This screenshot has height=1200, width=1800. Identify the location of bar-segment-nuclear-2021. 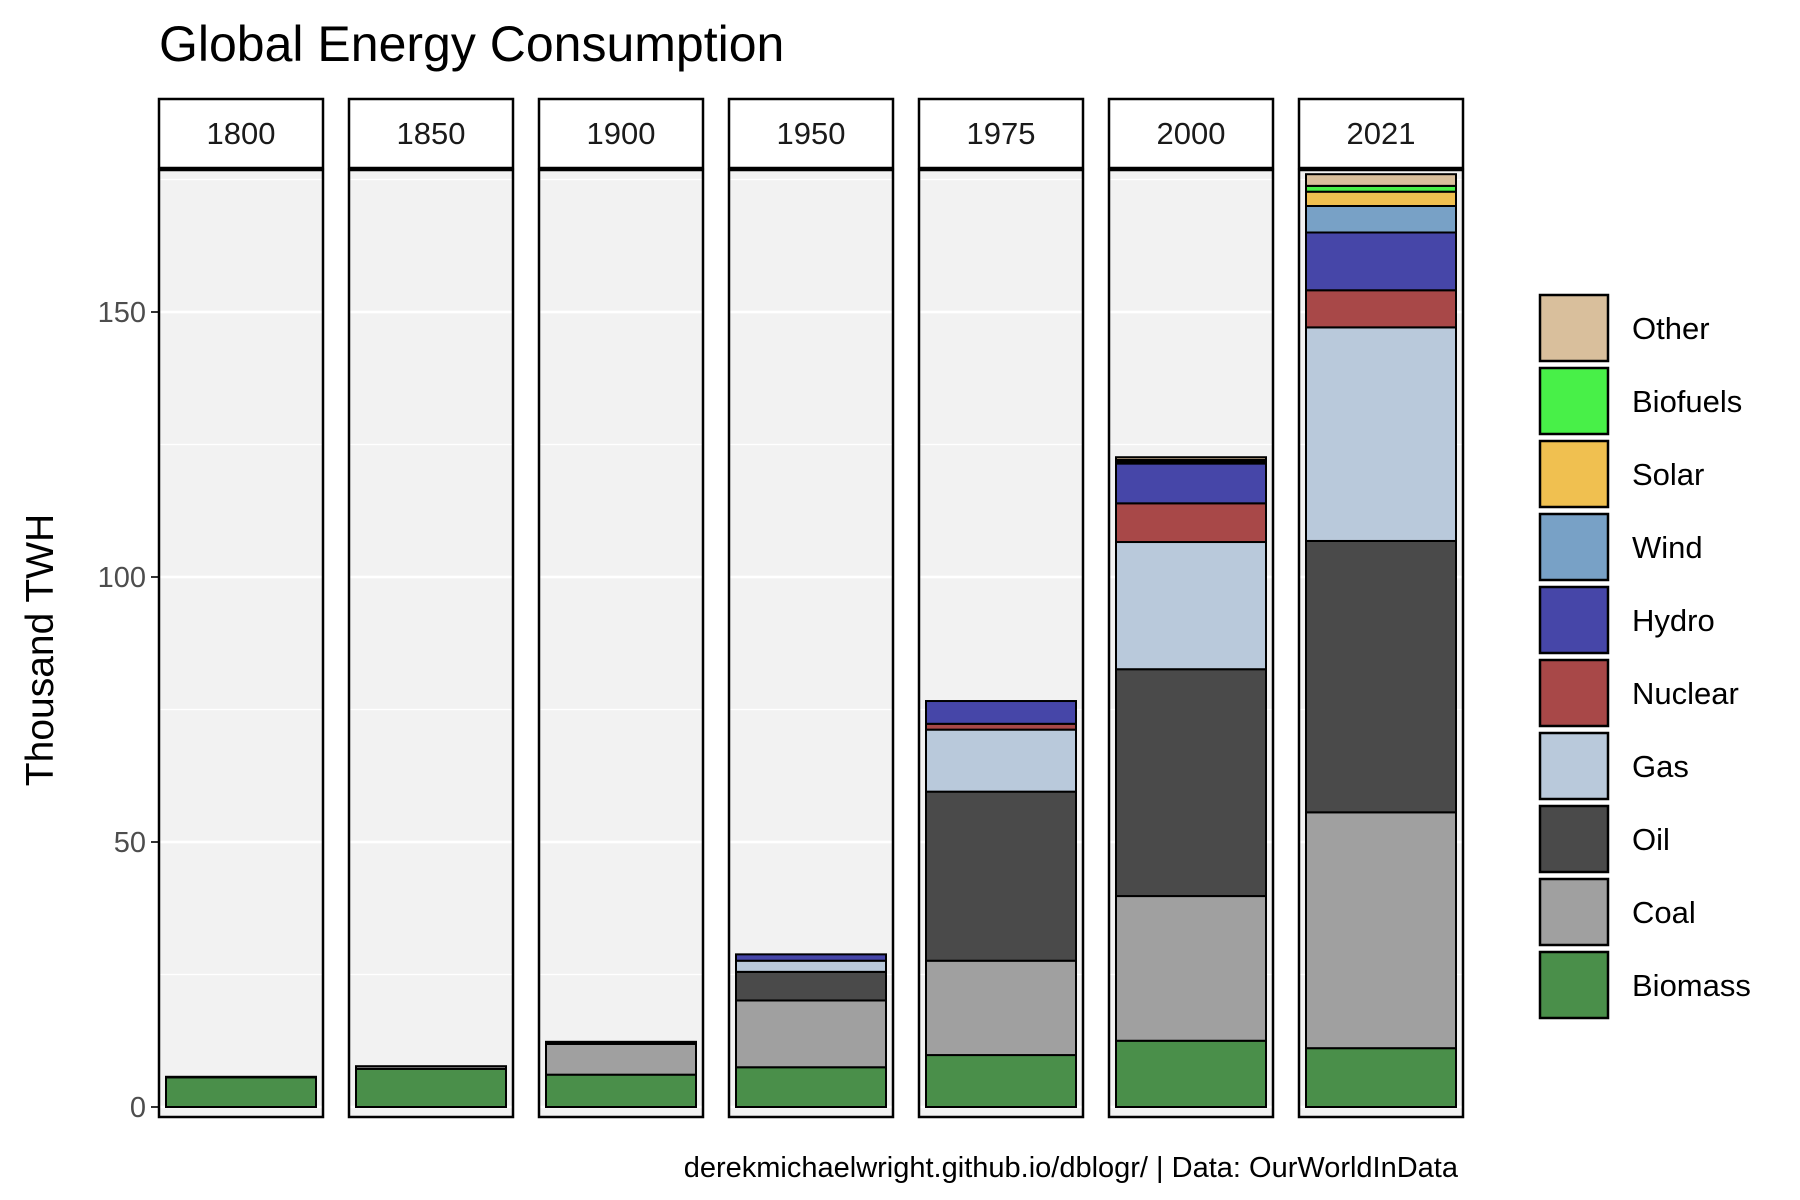
(1381, 309).